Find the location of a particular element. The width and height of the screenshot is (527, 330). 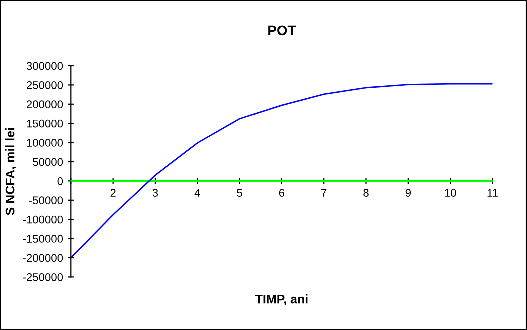

x-tick-label: 8 is located at coordinates (366, 193).